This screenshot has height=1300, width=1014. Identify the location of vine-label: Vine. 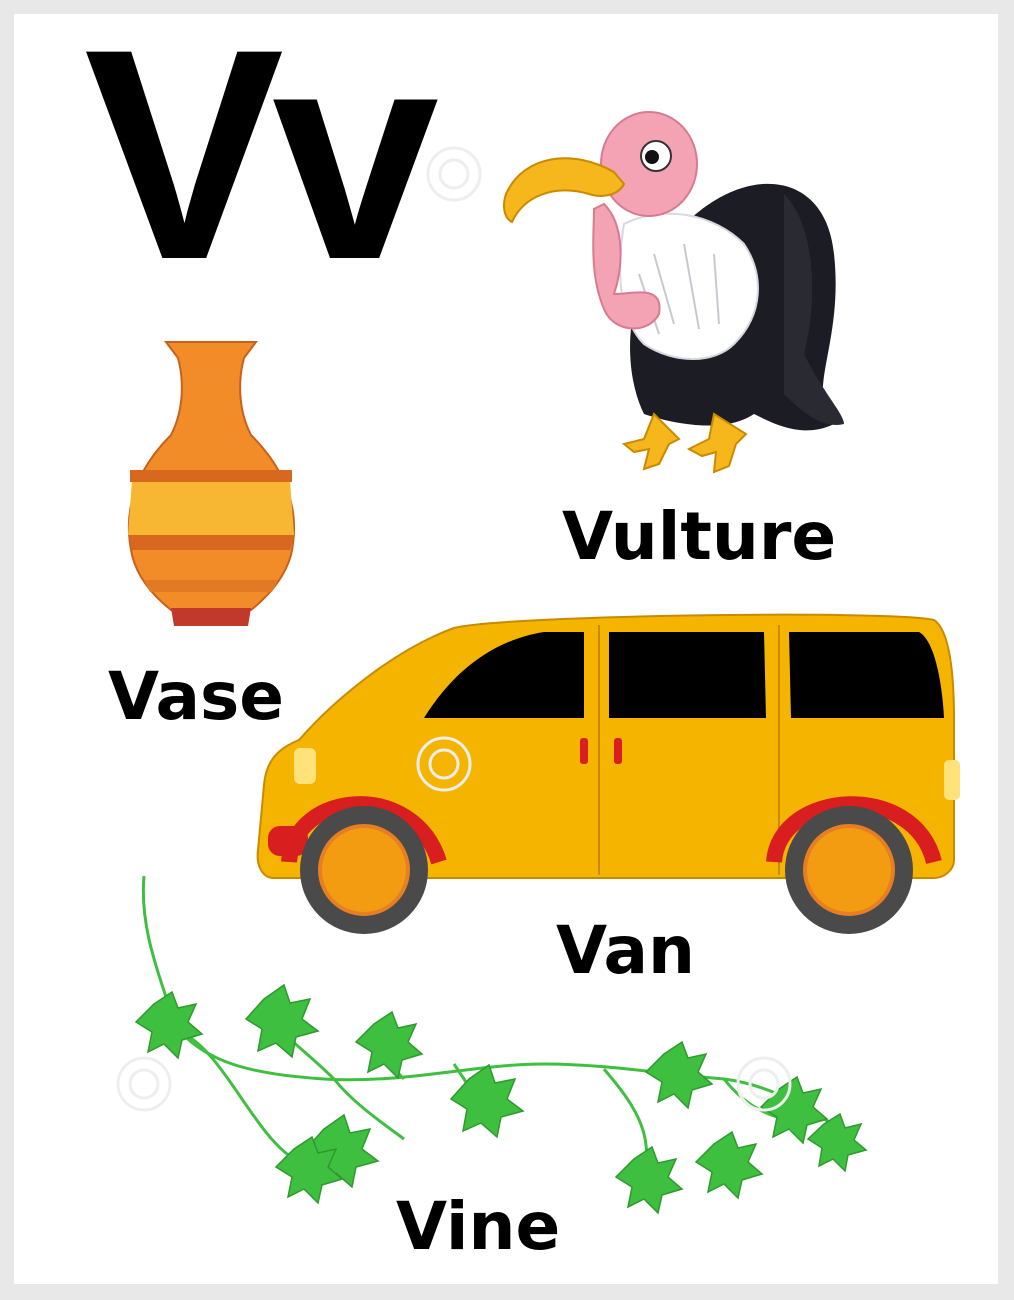
(478, 1226).